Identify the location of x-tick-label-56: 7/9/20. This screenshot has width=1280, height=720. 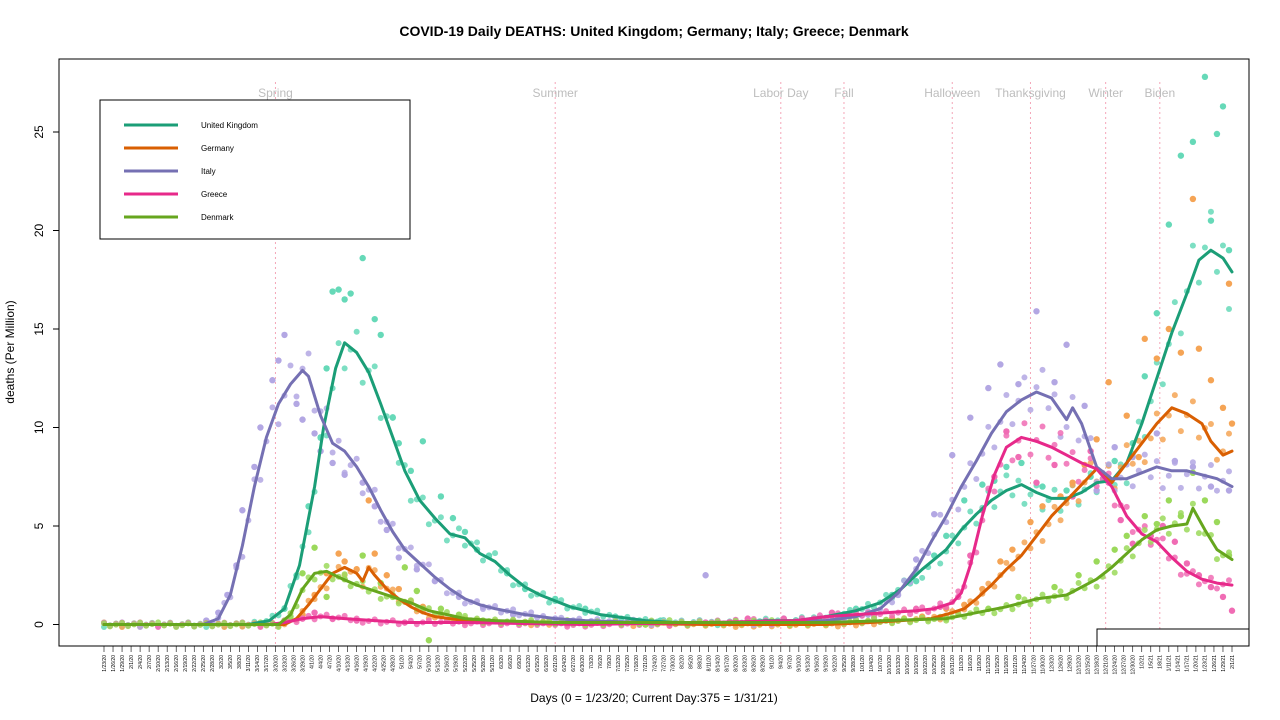
(610, 662).